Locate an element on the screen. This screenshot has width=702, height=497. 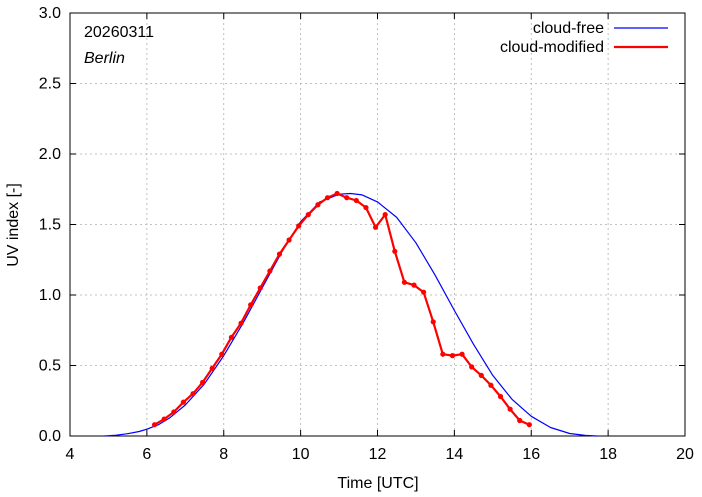
x-tick-label: 4 is located at coordinates (70, 454).